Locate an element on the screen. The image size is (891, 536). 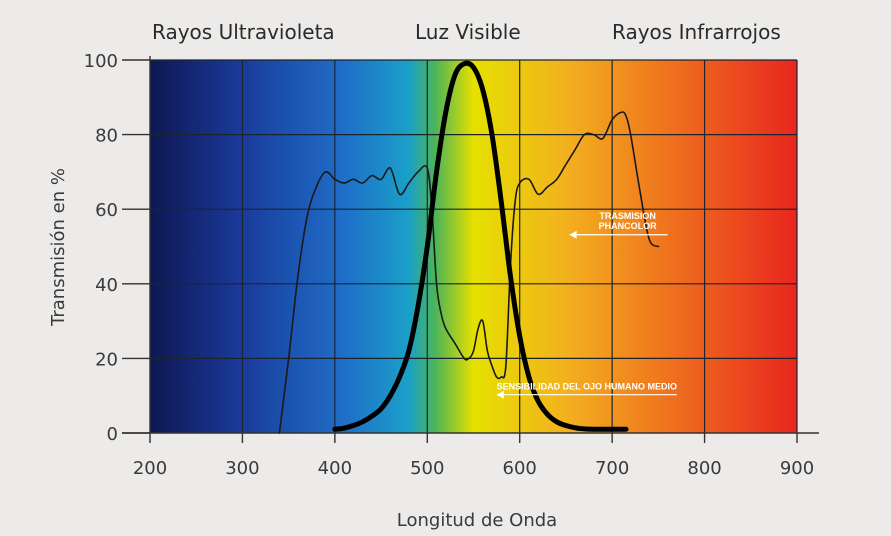
annotation-transmission-label: TRASMISION is located at coordinates (627, 216).